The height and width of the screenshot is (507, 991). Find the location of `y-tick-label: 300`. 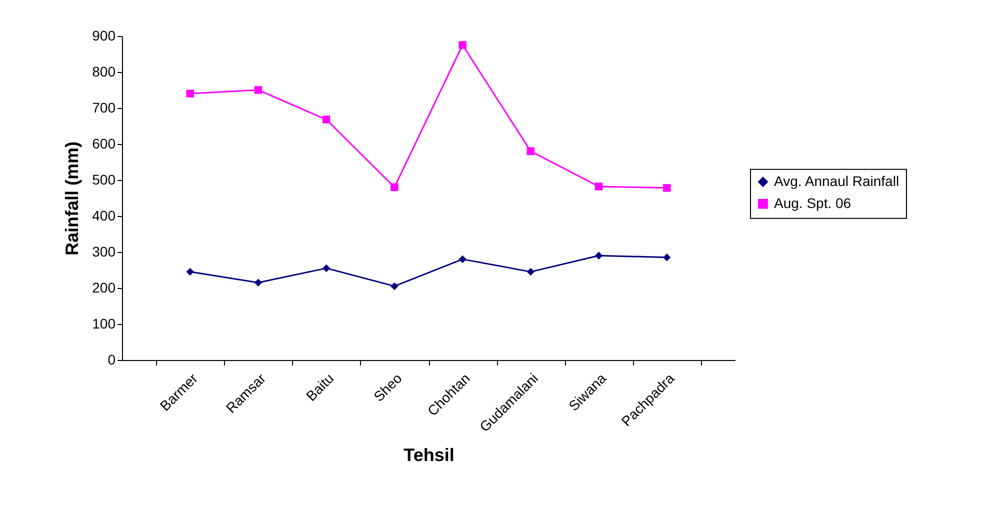

y-tick-label: 300 is located at coordinates (104, 252).